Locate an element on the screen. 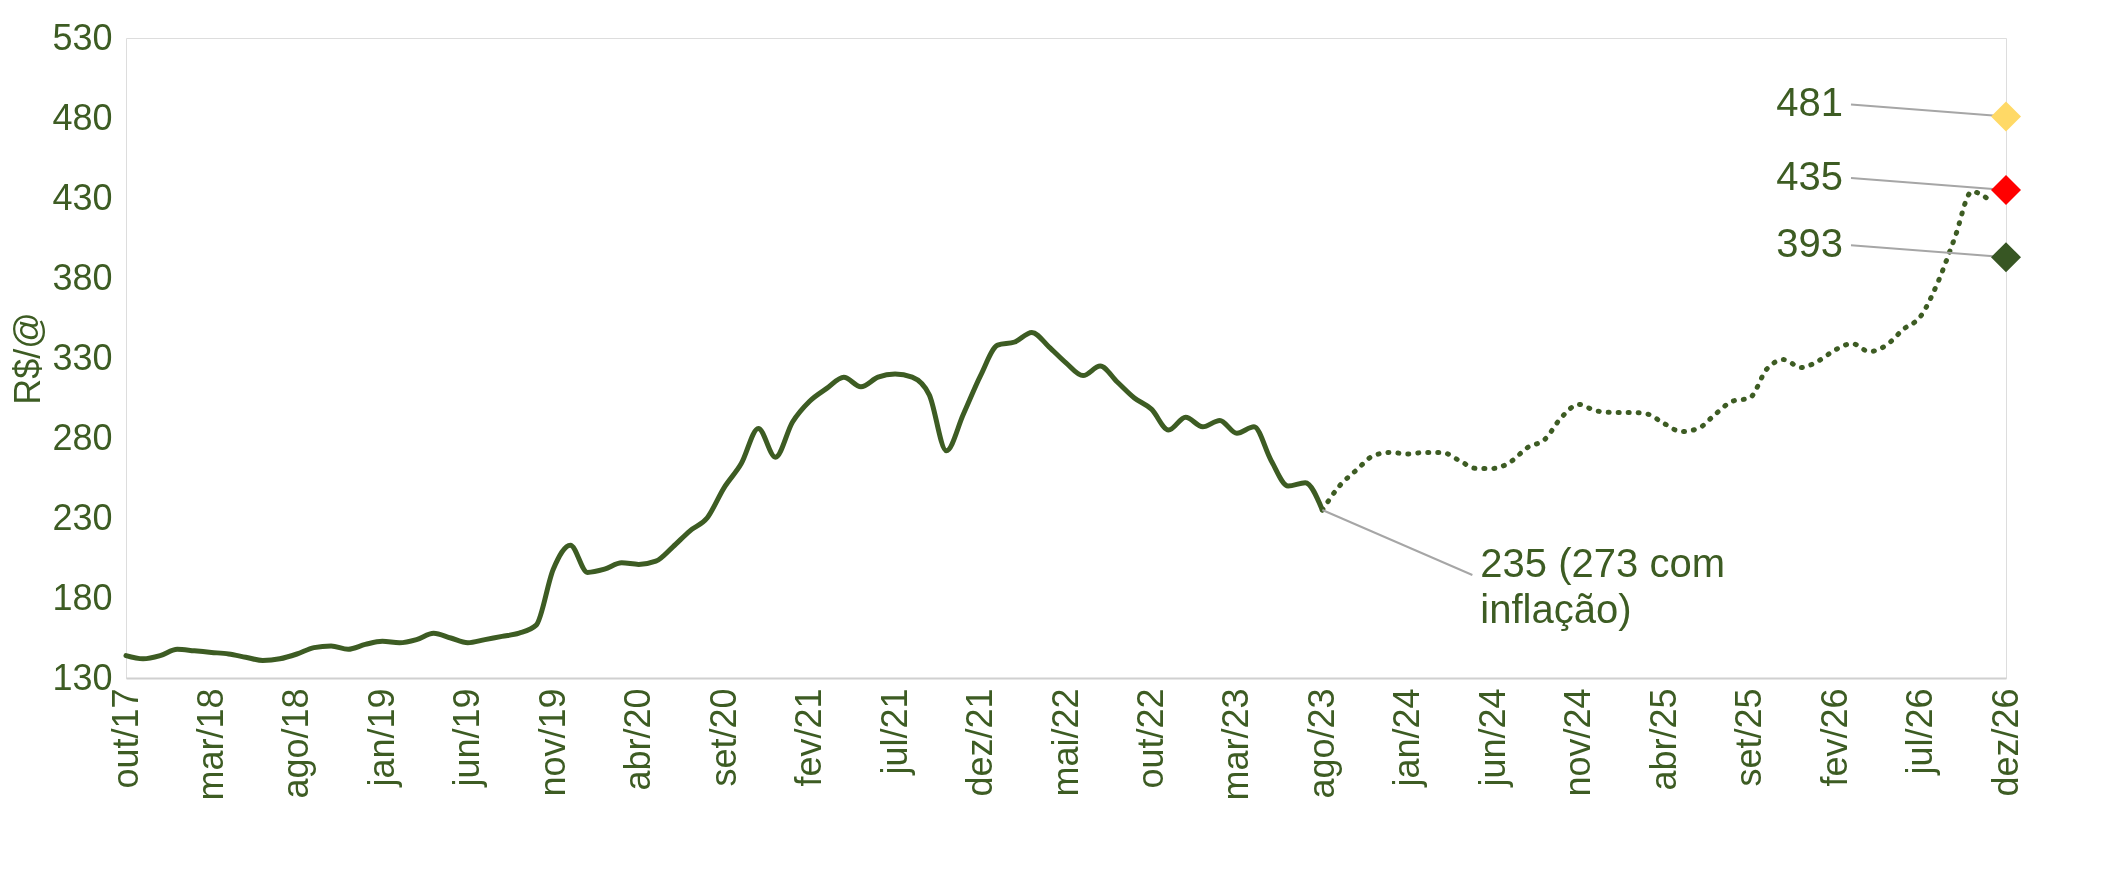 This screenshot has height=875, width=2124. x-tick-label: jun/24 is located at coordinates (1492, 738).